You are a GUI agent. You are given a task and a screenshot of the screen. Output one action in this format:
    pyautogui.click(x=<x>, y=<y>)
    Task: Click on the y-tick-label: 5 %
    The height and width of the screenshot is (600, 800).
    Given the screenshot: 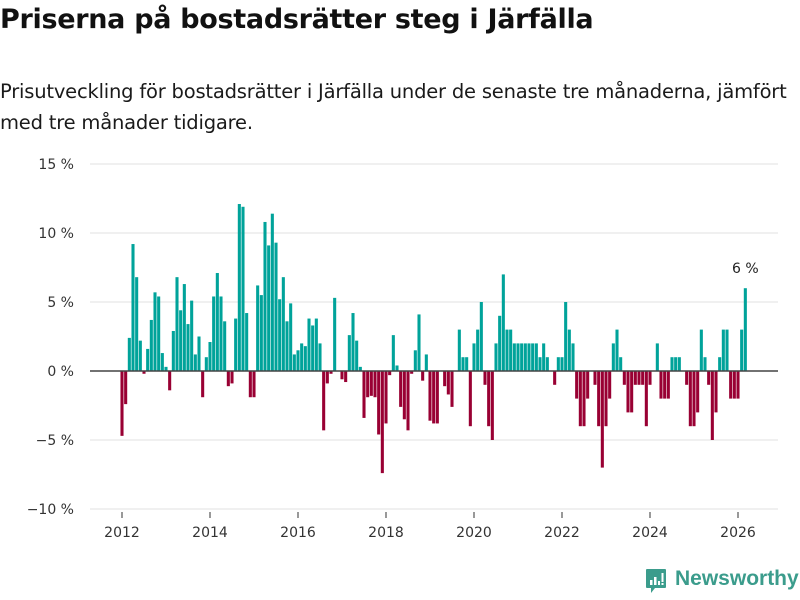 What is the action you would take?
    pyautogui.click(x=60, y=303)
    